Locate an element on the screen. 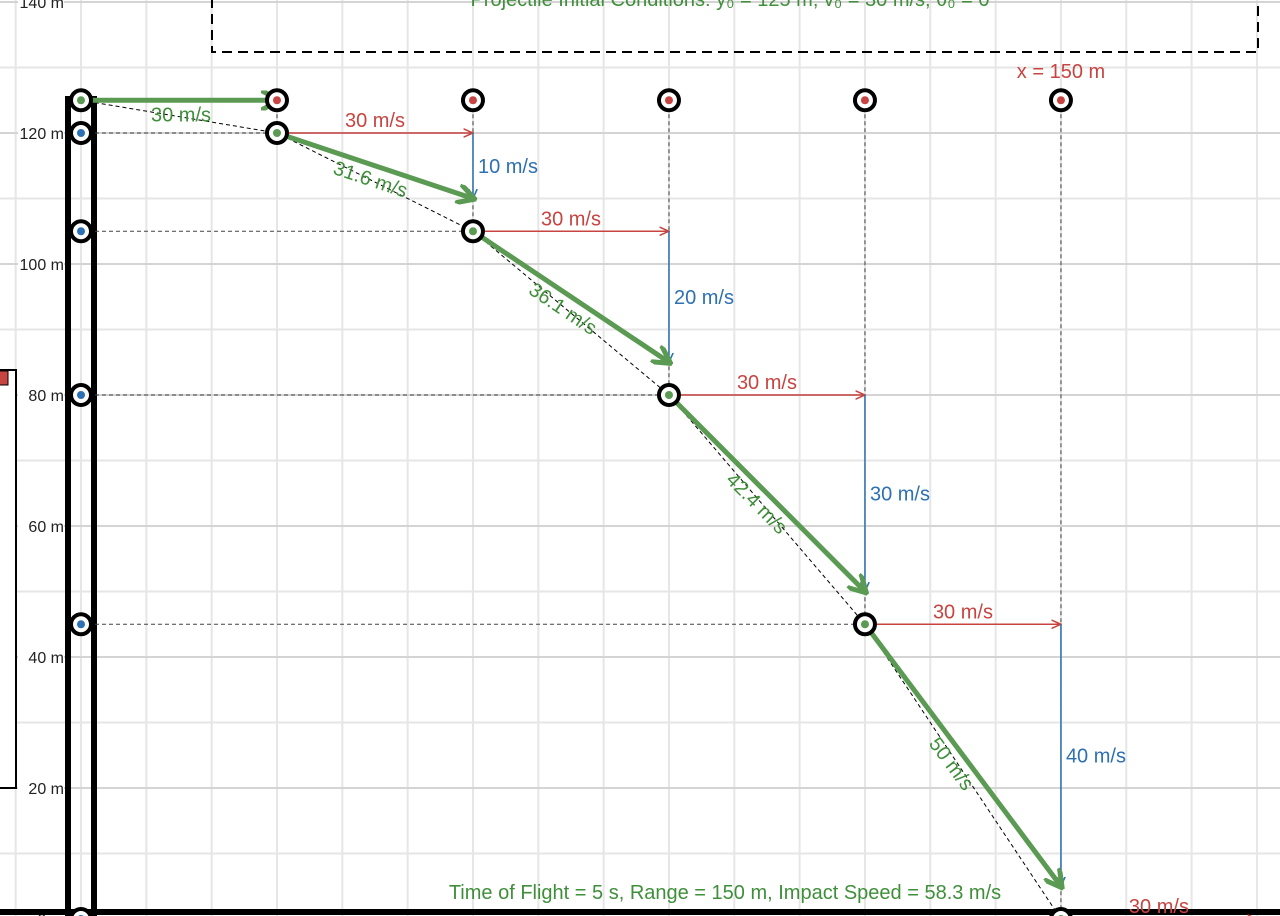 The height and width of the screenshot is (916, 1280). range-label: x = 150 m is located at coordinates (1061, 72).